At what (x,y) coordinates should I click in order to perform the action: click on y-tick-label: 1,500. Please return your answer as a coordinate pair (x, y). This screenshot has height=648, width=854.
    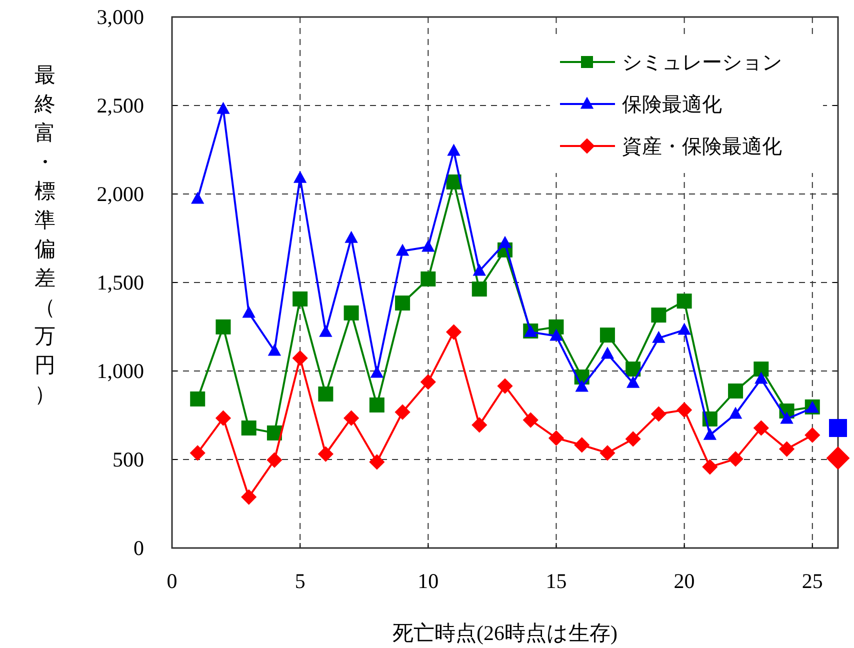
    Looking at the image, I should click on (120, 282).